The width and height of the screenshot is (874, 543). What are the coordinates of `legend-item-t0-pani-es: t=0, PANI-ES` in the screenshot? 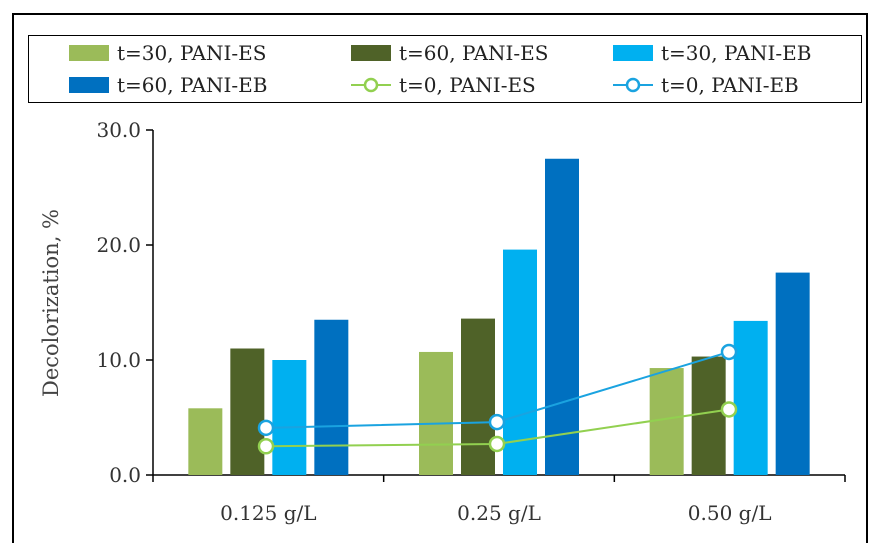 It's located at (443, 85).